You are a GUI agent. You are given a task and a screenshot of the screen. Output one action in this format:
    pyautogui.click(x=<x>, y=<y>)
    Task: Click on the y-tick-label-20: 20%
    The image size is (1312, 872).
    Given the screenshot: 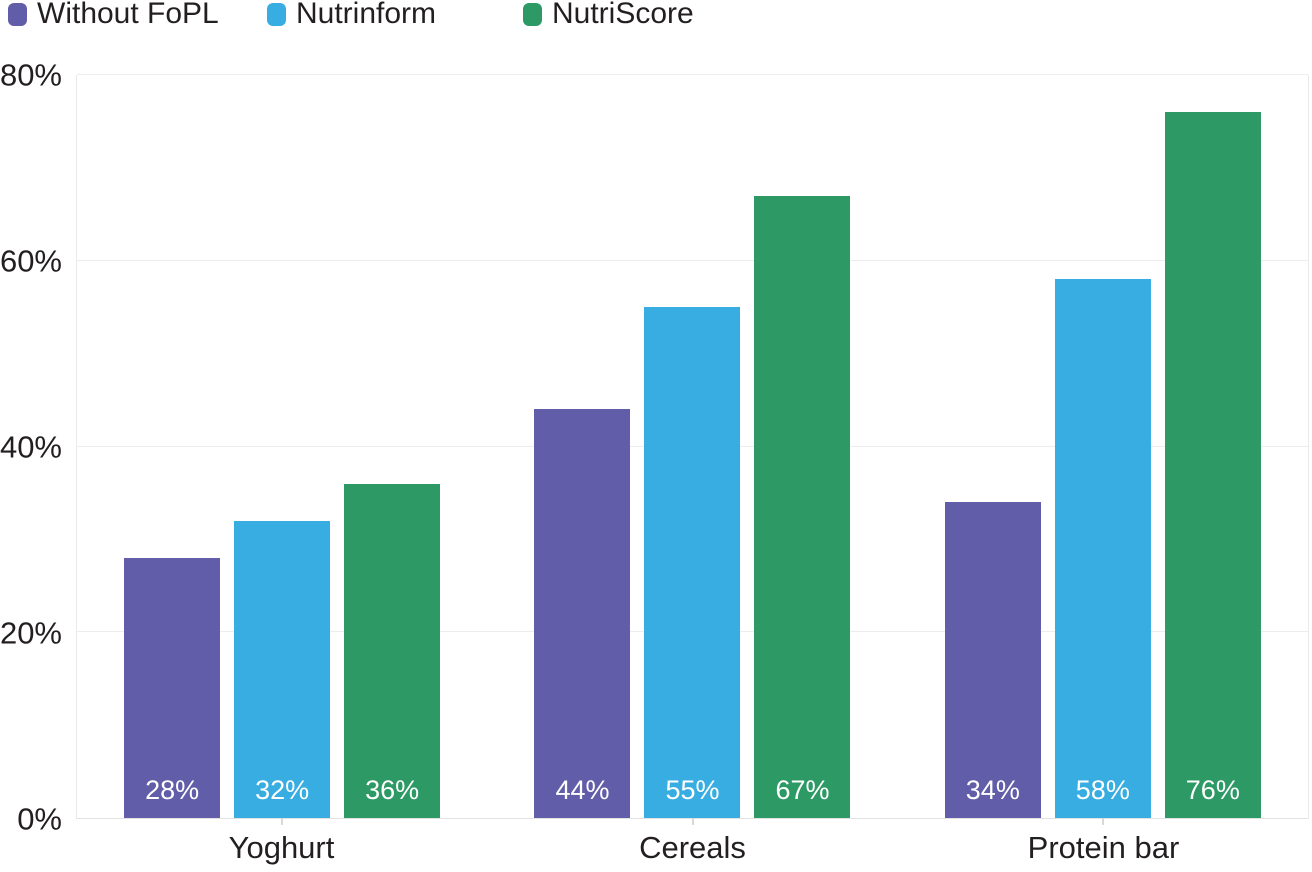 What is the action you would take?
    pyautogui.click(x=31, y=633)
    